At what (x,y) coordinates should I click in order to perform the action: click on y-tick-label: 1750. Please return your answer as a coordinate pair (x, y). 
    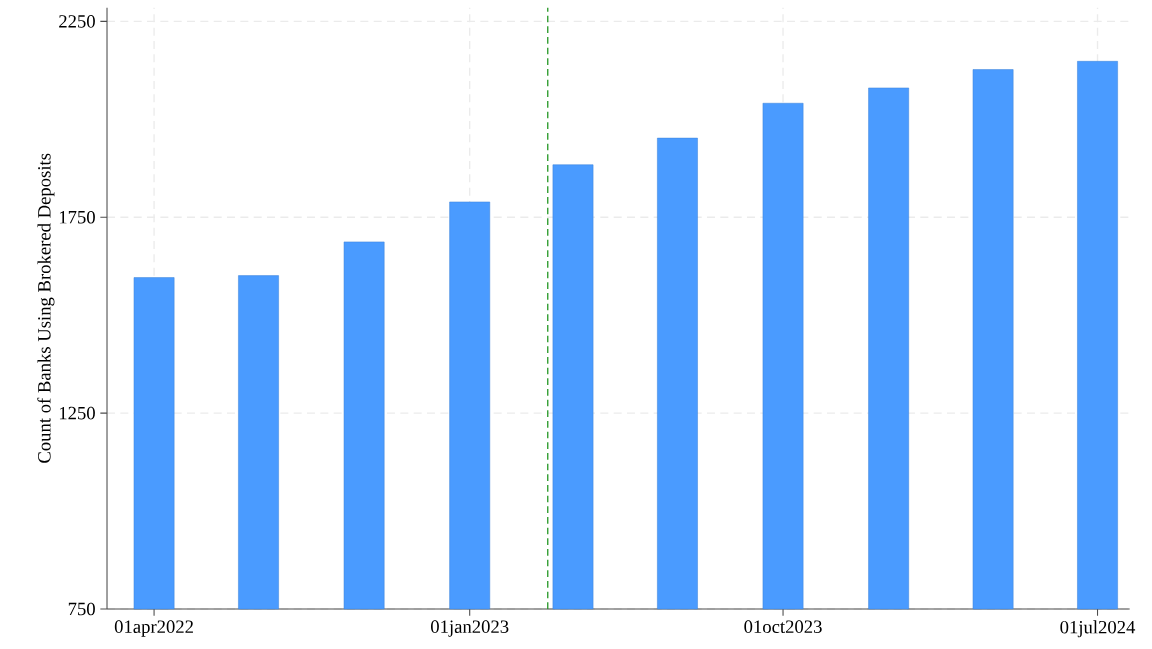
    Looking at the image, I should click on (77, 217).